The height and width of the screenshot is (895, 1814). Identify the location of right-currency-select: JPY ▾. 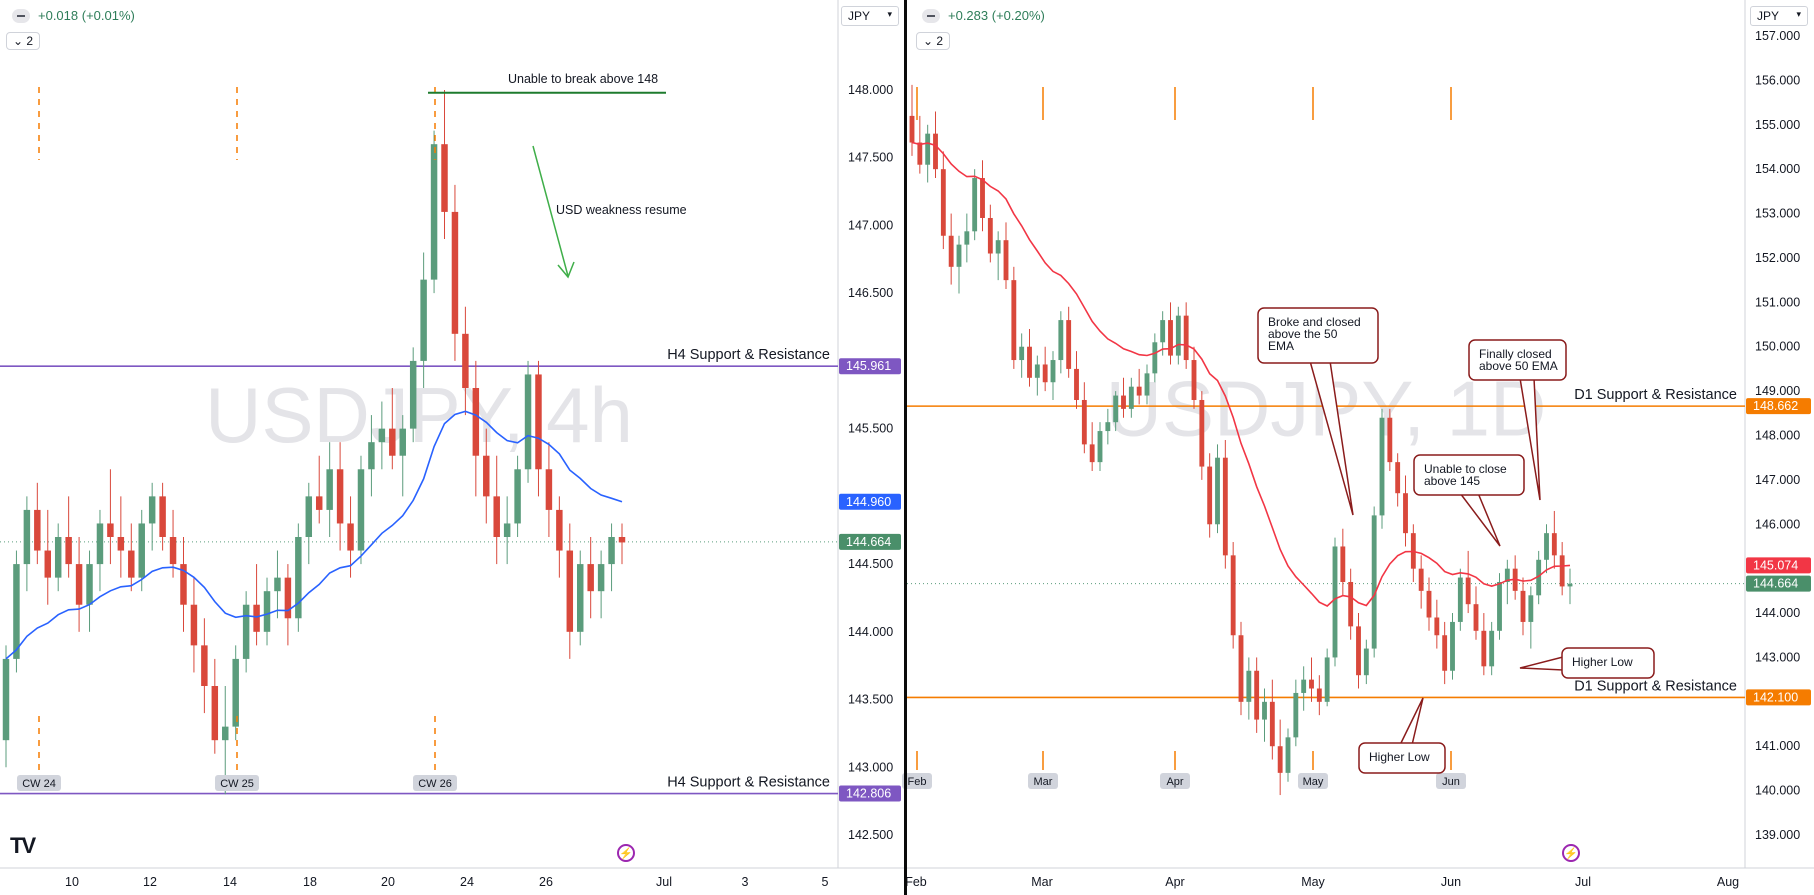
(1779, 16).